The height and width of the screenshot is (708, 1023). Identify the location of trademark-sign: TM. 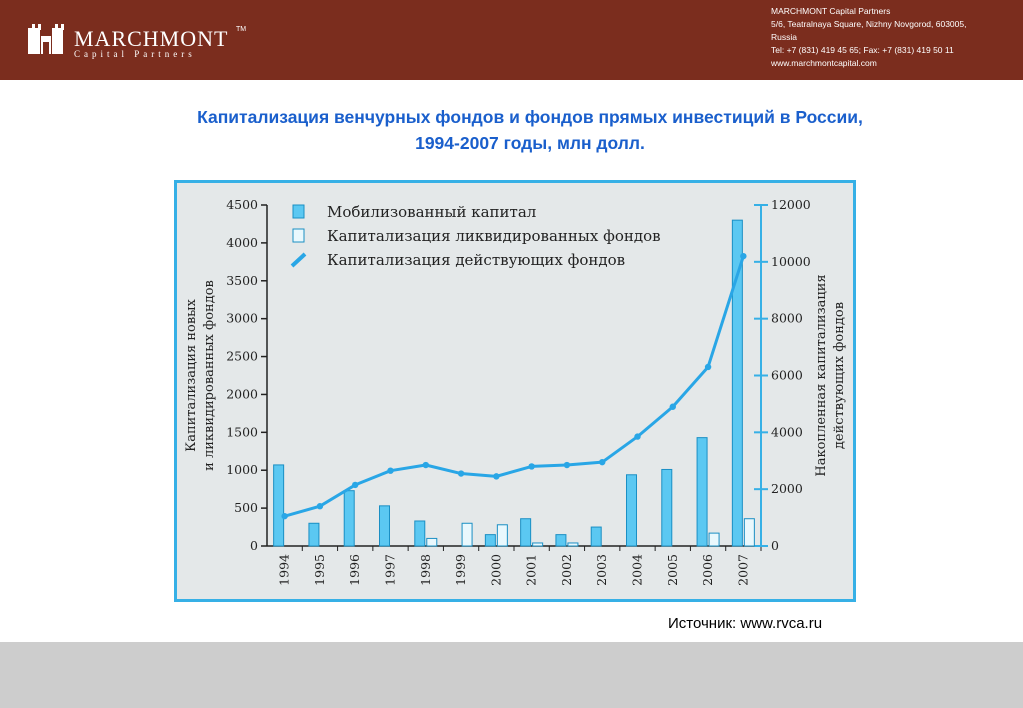
(241, 29).